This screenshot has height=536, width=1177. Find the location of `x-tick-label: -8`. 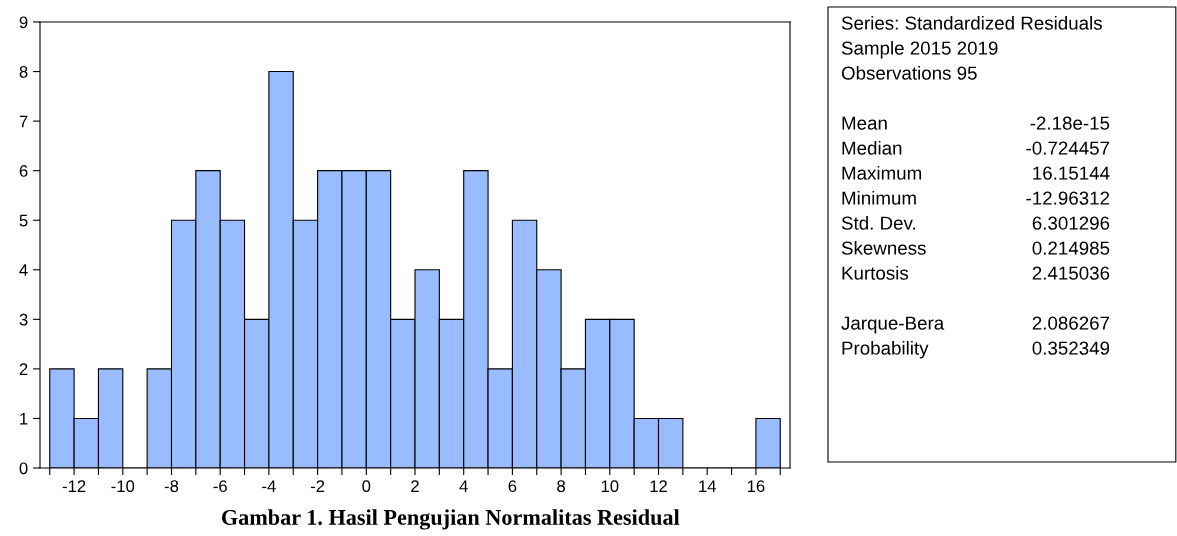

x-tick-label: -8 is located at coordinates (171, 486).